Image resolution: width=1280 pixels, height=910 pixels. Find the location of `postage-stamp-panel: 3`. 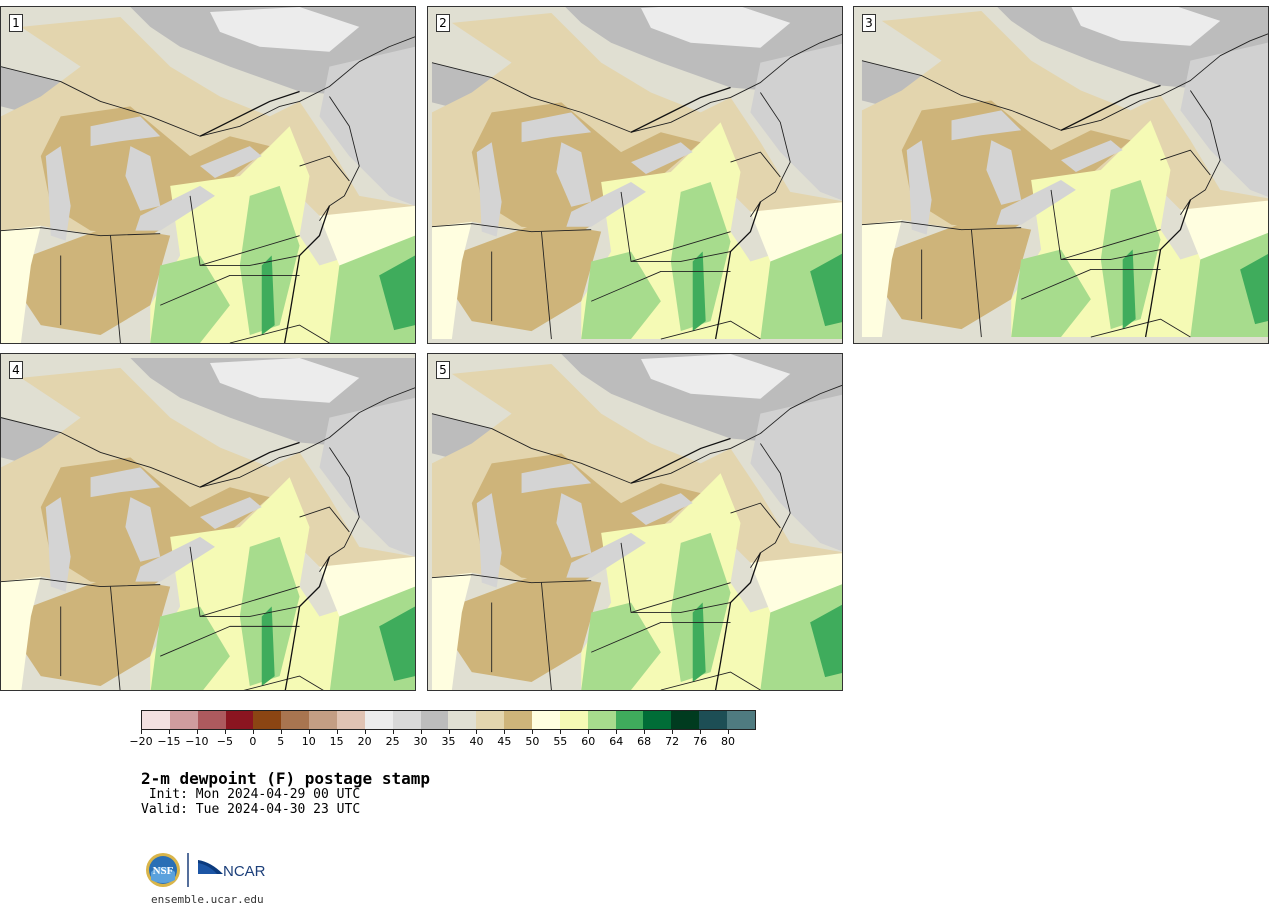

postage-stamp-panel: 3 is located at coordinates (1061, 175).